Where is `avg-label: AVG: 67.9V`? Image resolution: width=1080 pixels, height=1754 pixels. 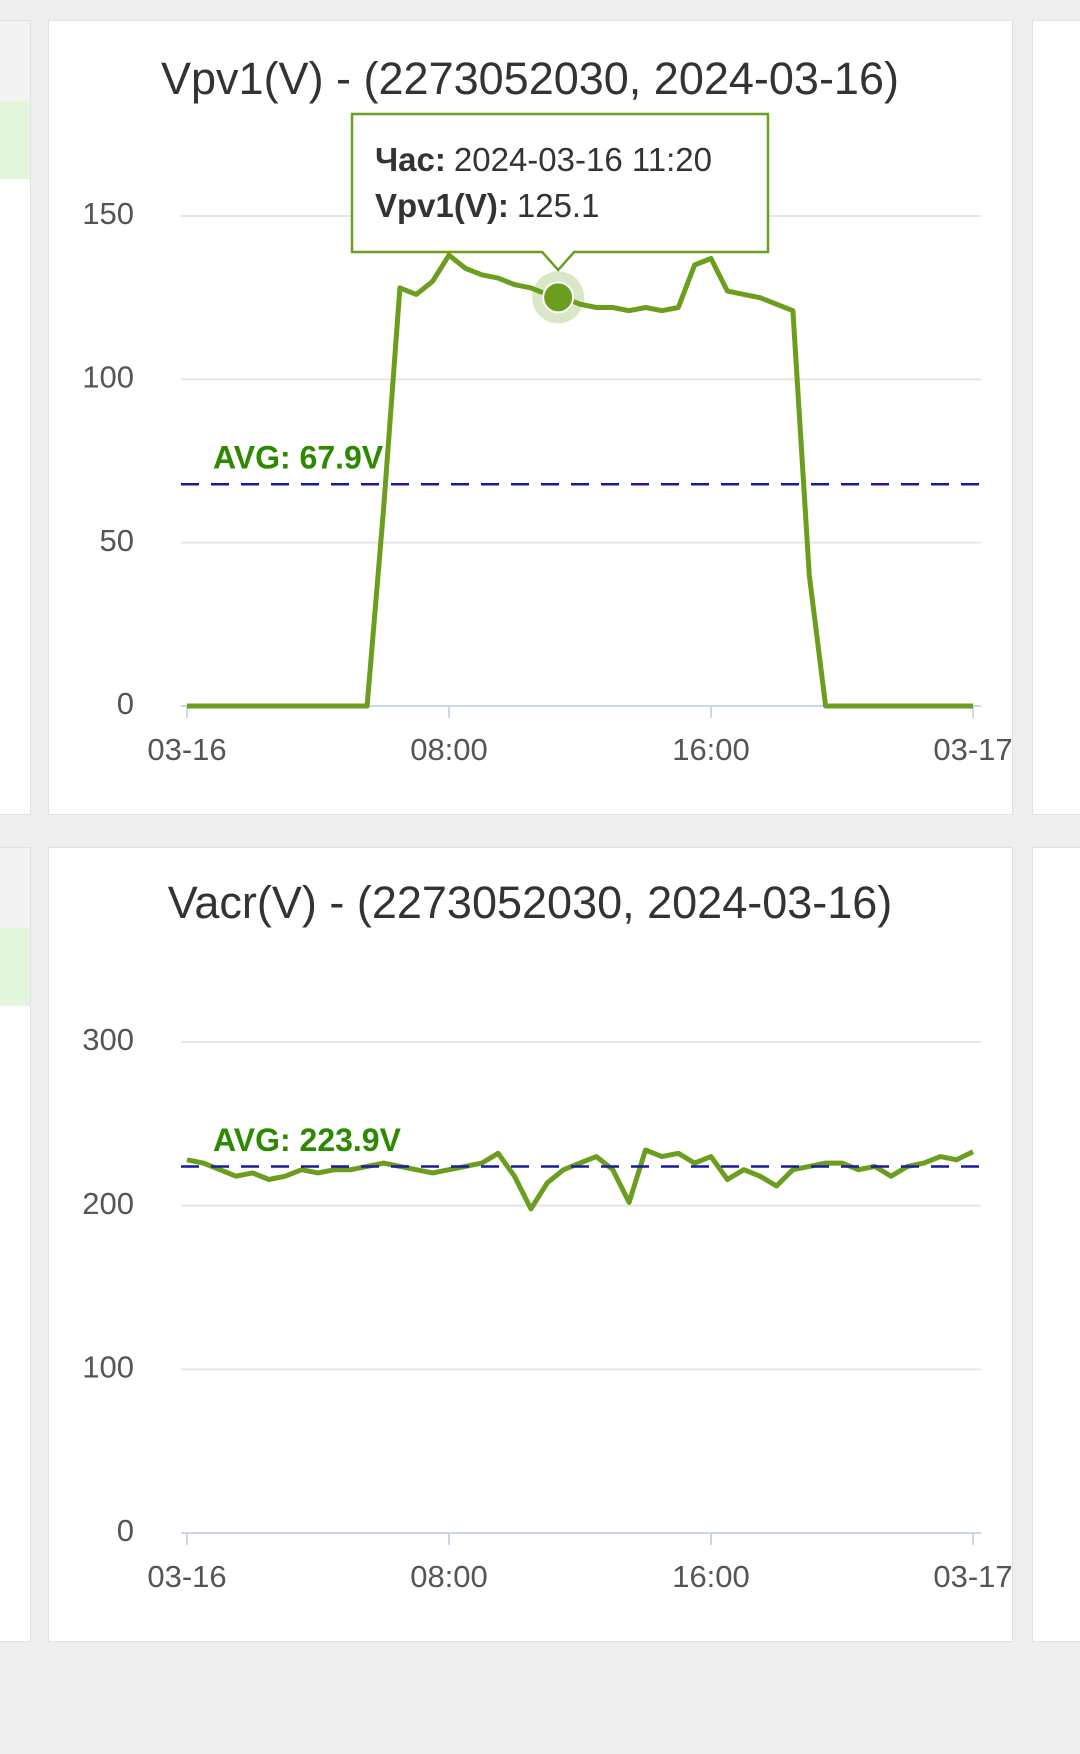
avg-label: AVG: 67.9V is located at coordinates (298, 458).